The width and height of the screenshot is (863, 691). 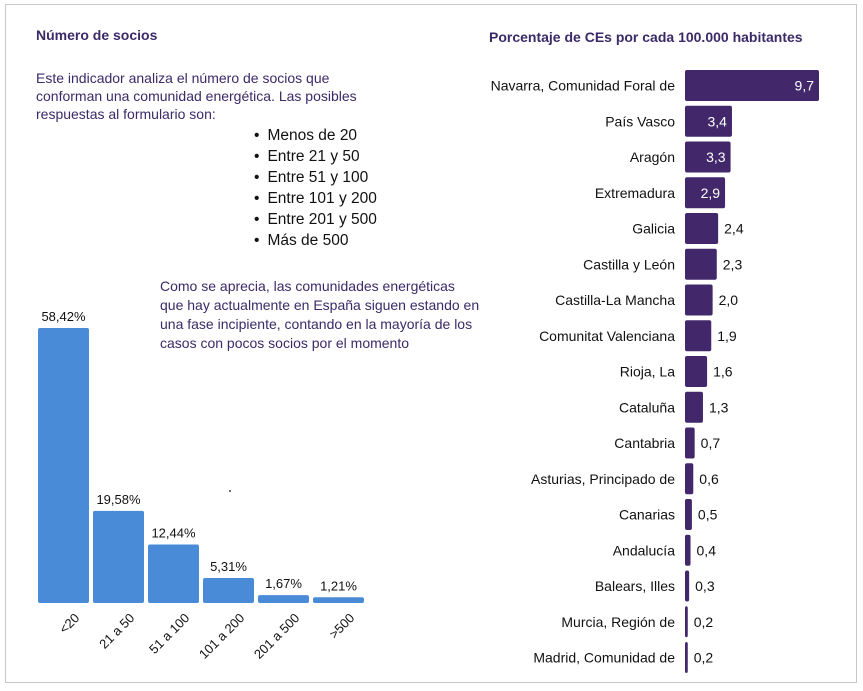 What do you see at coordinates (707, 550) in the screenshot?
I see `region-value-label: 0,4` at bounding box center [707, 550].